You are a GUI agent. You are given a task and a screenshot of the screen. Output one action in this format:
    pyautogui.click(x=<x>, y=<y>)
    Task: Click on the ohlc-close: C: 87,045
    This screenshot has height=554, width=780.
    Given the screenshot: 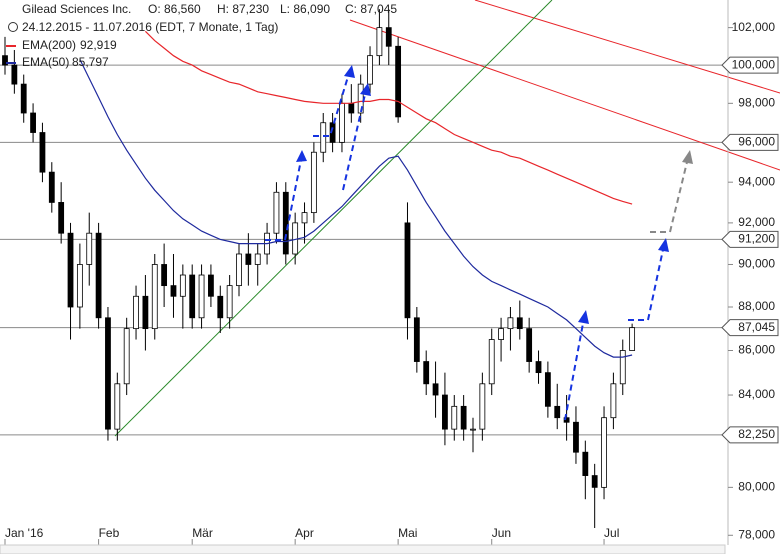 What is the action you would take?
    pyautogui.click(x=371, y=9)
    